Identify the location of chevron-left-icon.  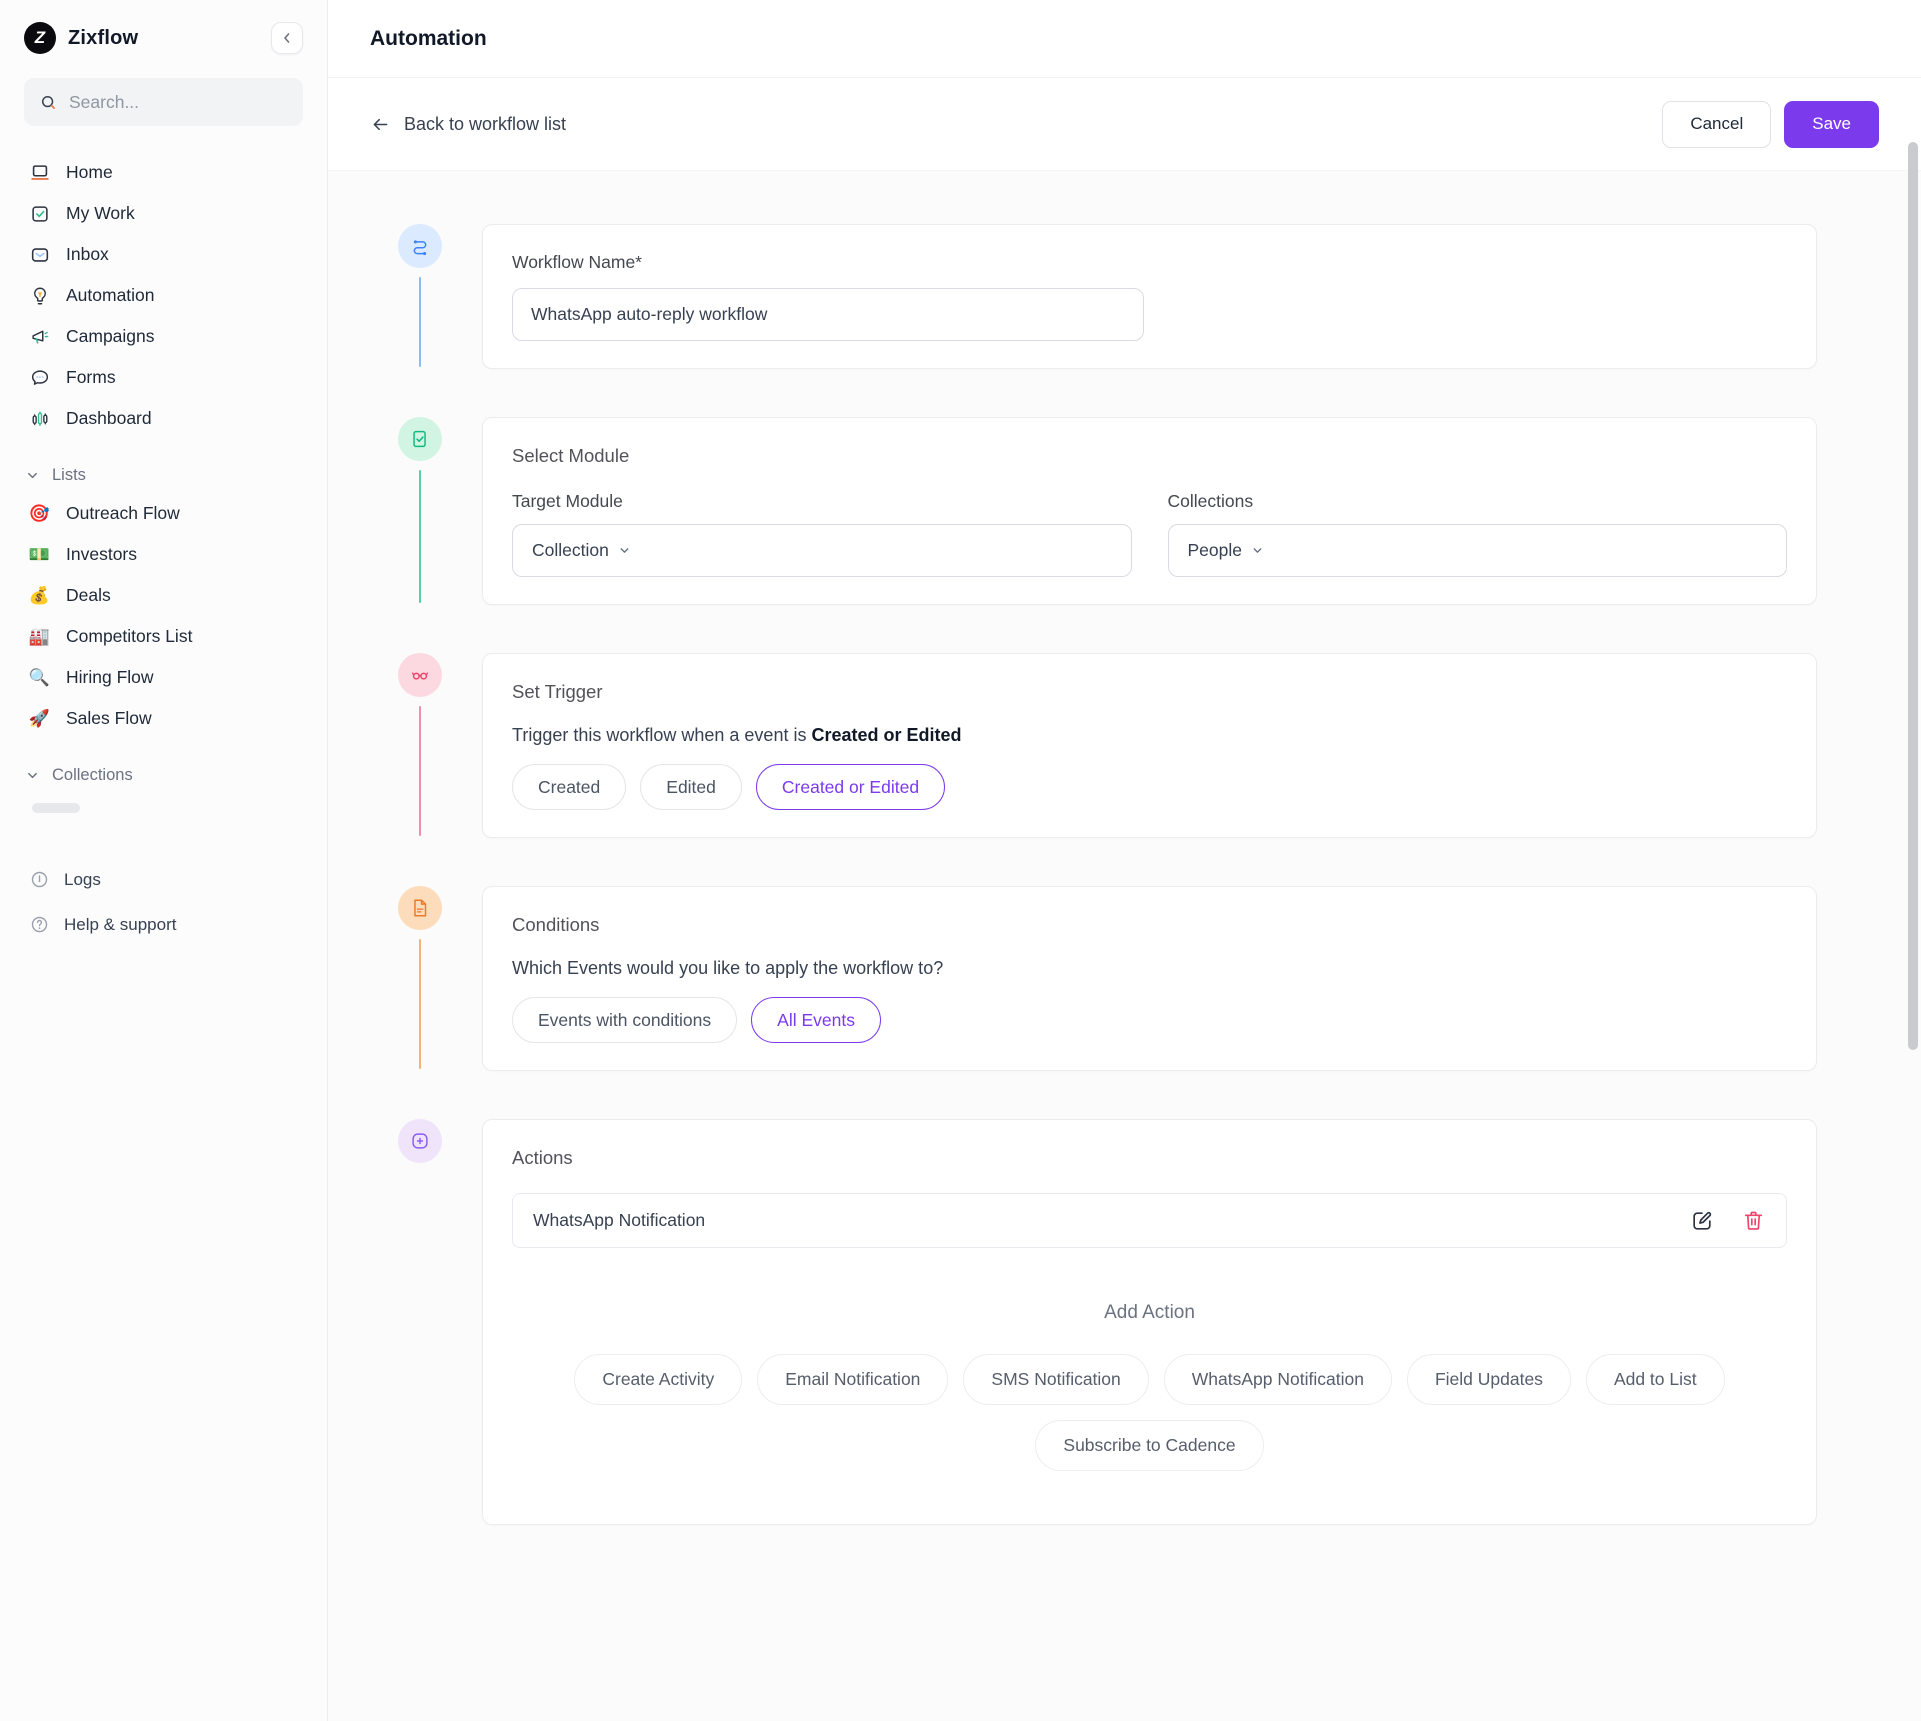
(287, 38).